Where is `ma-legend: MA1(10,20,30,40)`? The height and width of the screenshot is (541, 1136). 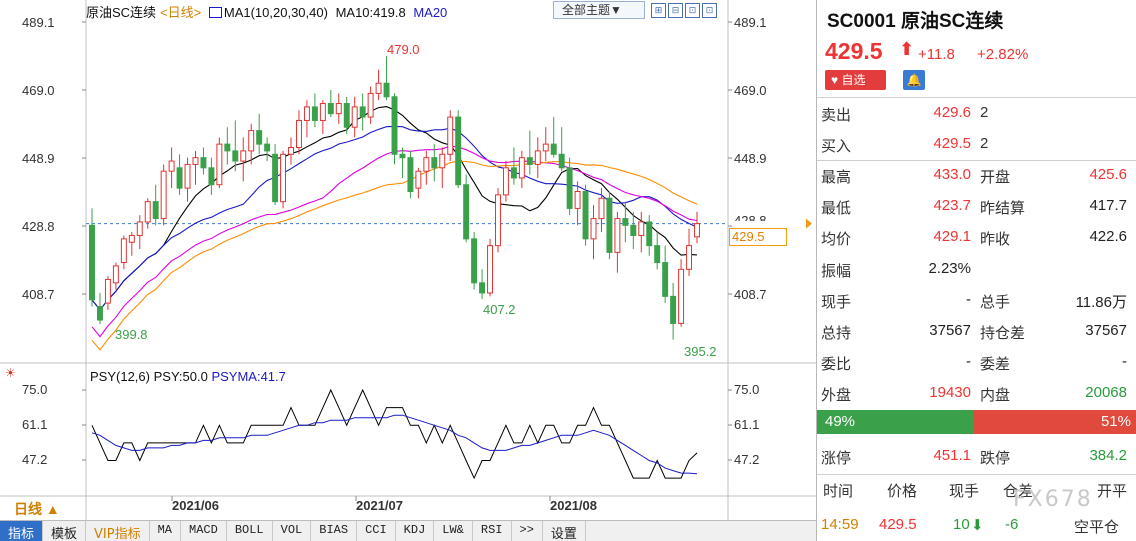
ma-legend: MA1(10,20,30,40) is located at coordinates (275, 12).